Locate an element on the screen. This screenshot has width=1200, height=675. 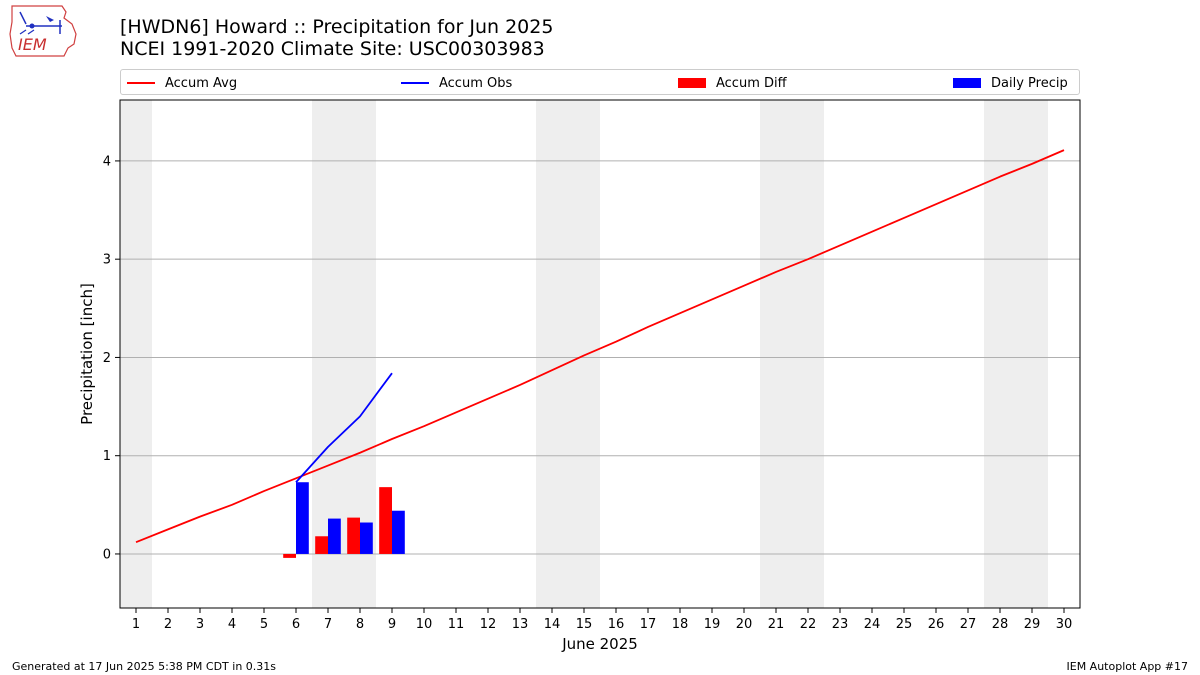
x-tick-label-24: 24 is located at coordinates (872, 624).